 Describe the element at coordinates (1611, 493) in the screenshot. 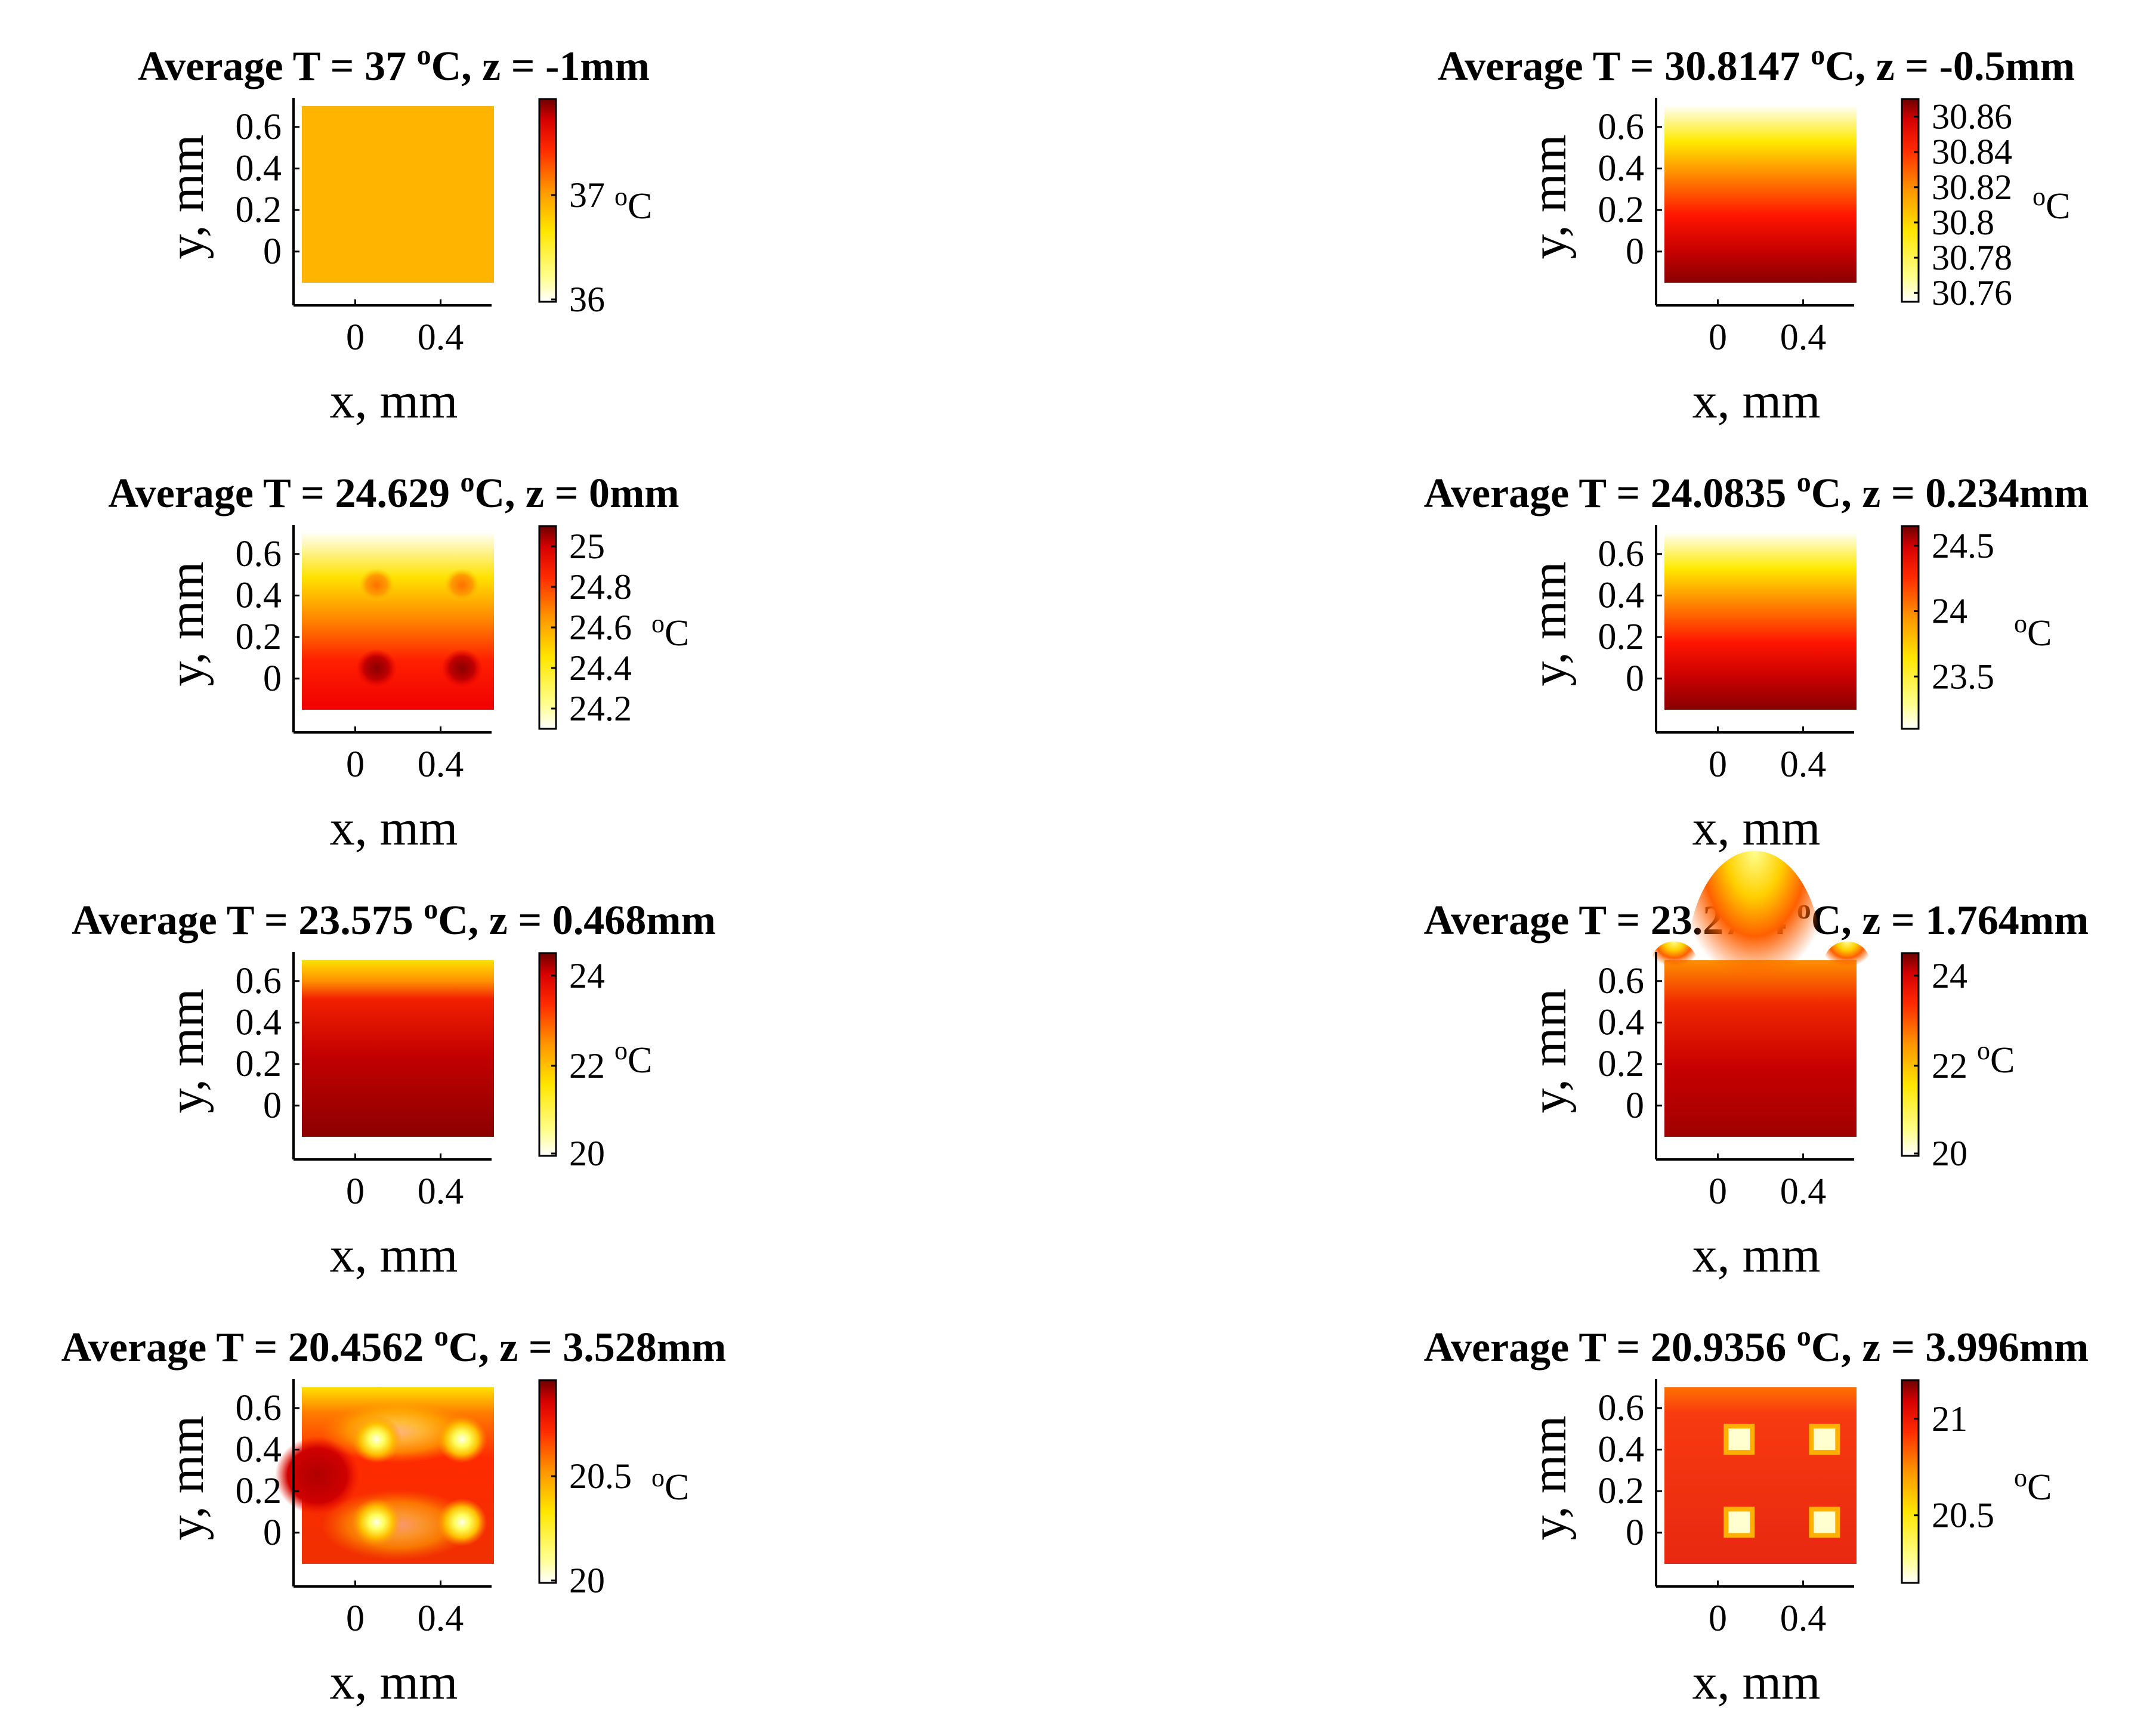

I see `title-average: Average T = 24.0835` at that location.